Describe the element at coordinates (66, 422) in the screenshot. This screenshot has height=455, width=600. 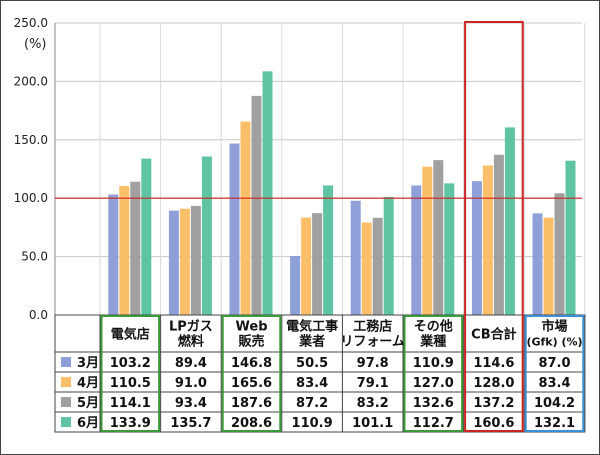
I see `legend-swatch-6月` at that location.